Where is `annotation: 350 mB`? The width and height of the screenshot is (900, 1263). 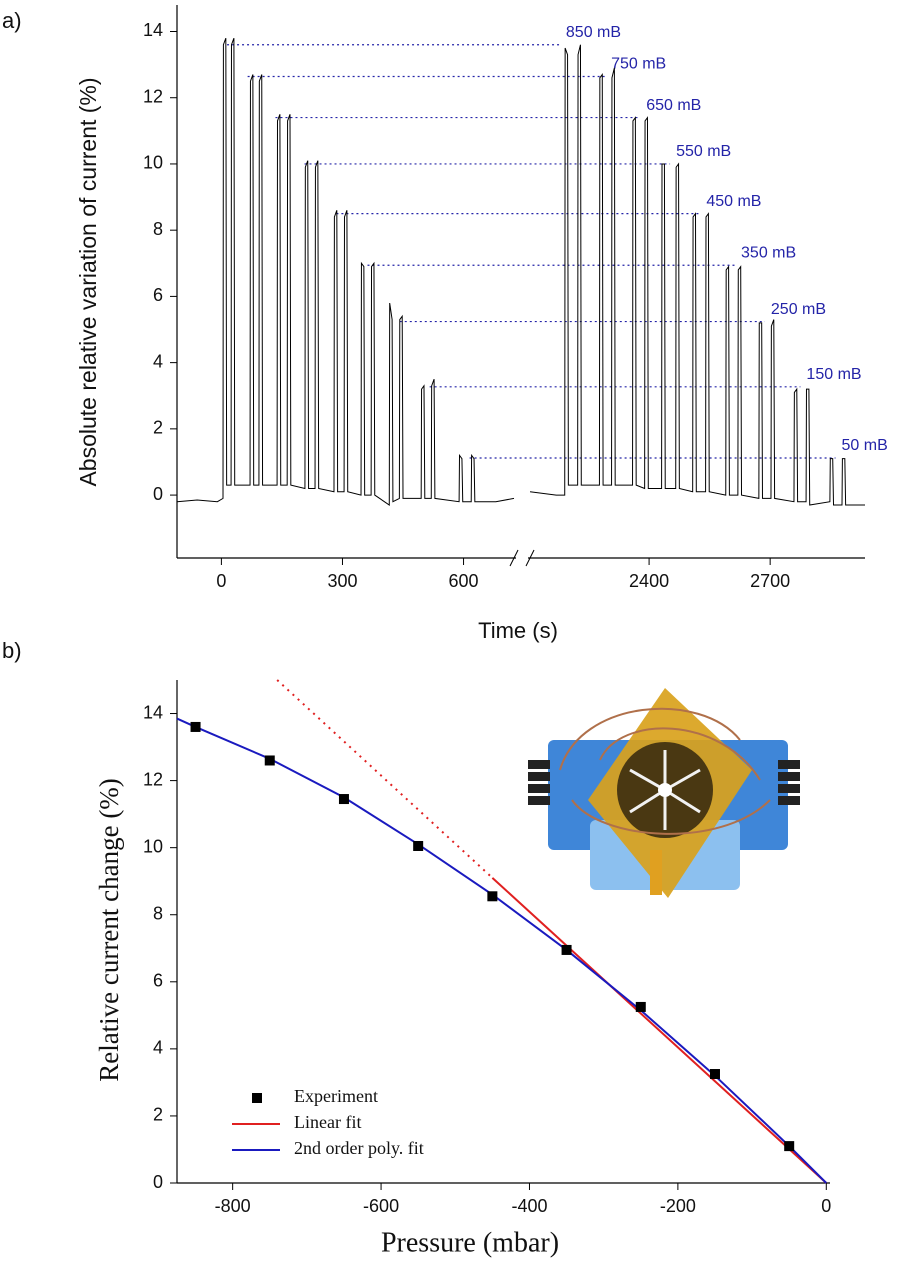
annotation: 350 mB is located at coordinates (768, 252).